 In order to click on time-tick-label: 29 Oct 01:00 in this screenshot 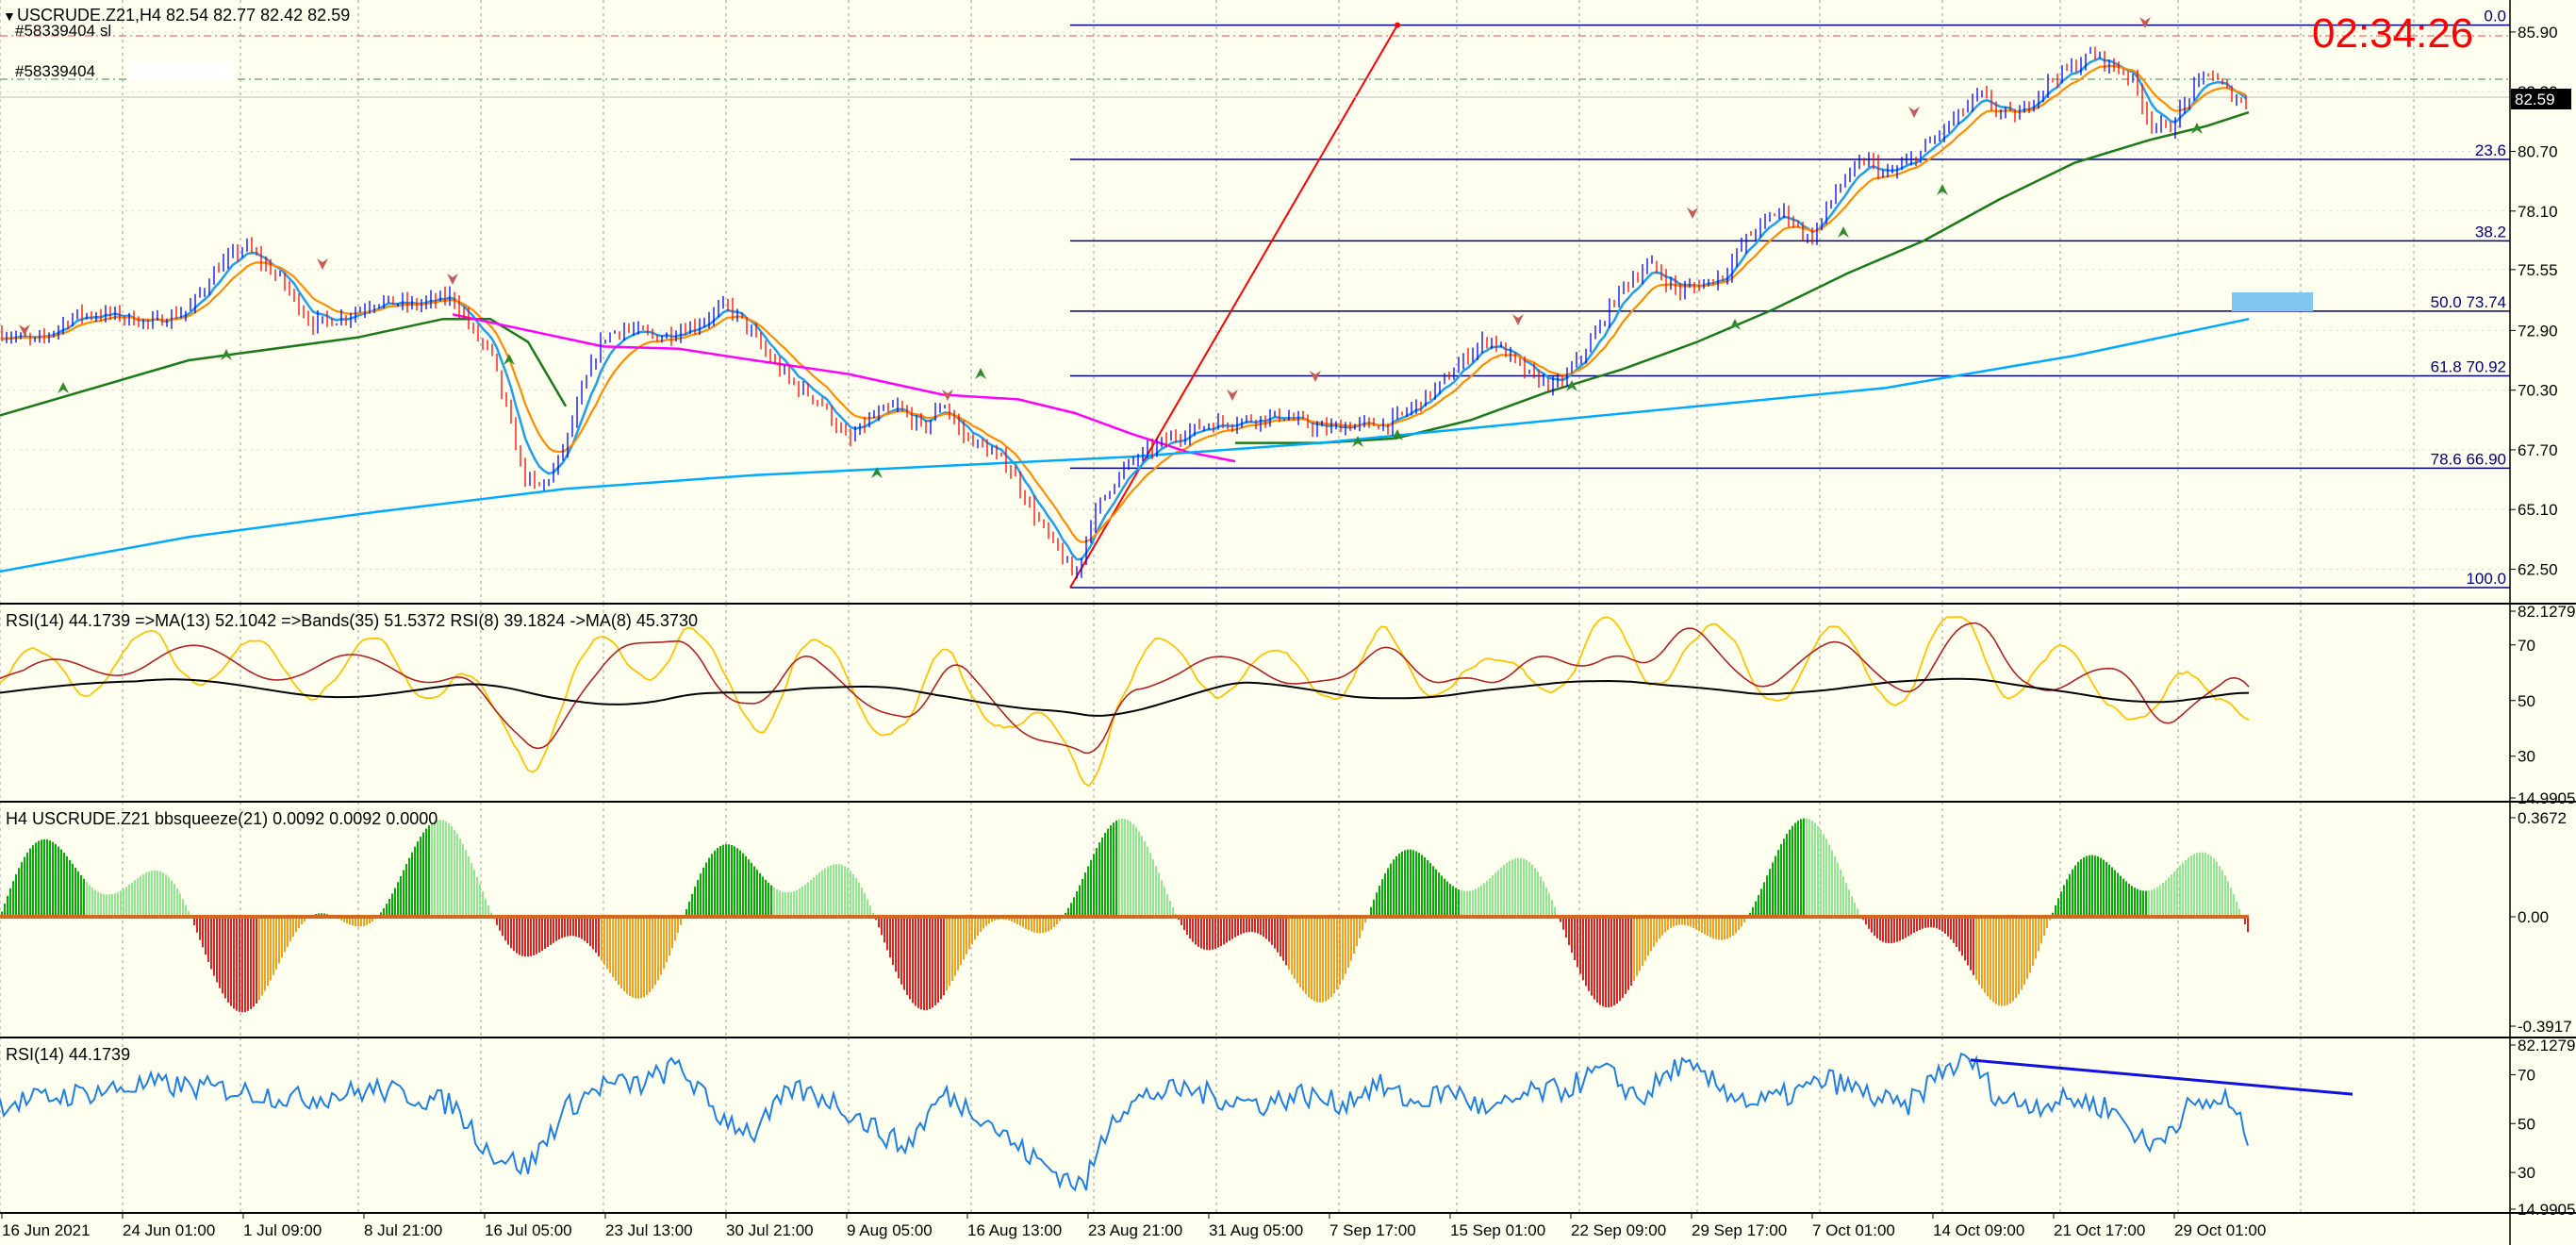, I will do `click(2220, 1230)`.